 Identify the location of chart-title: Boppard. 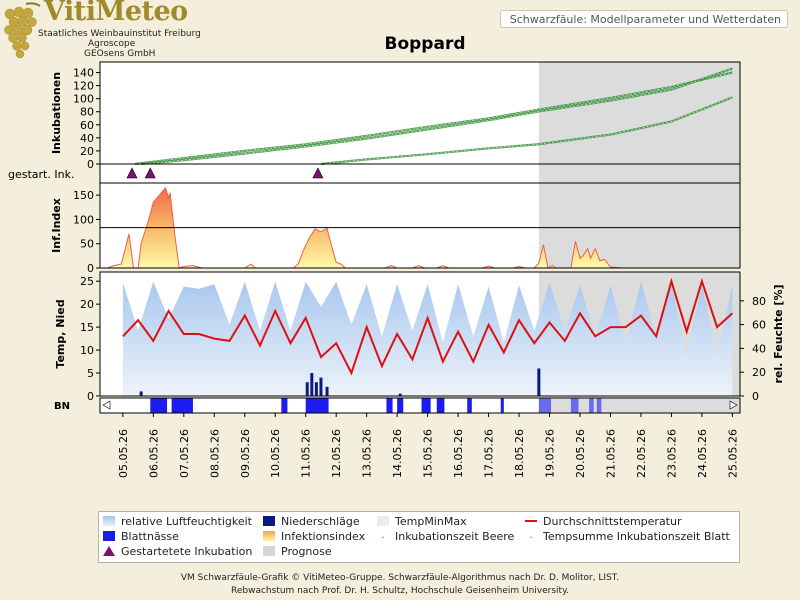
(425, 44).